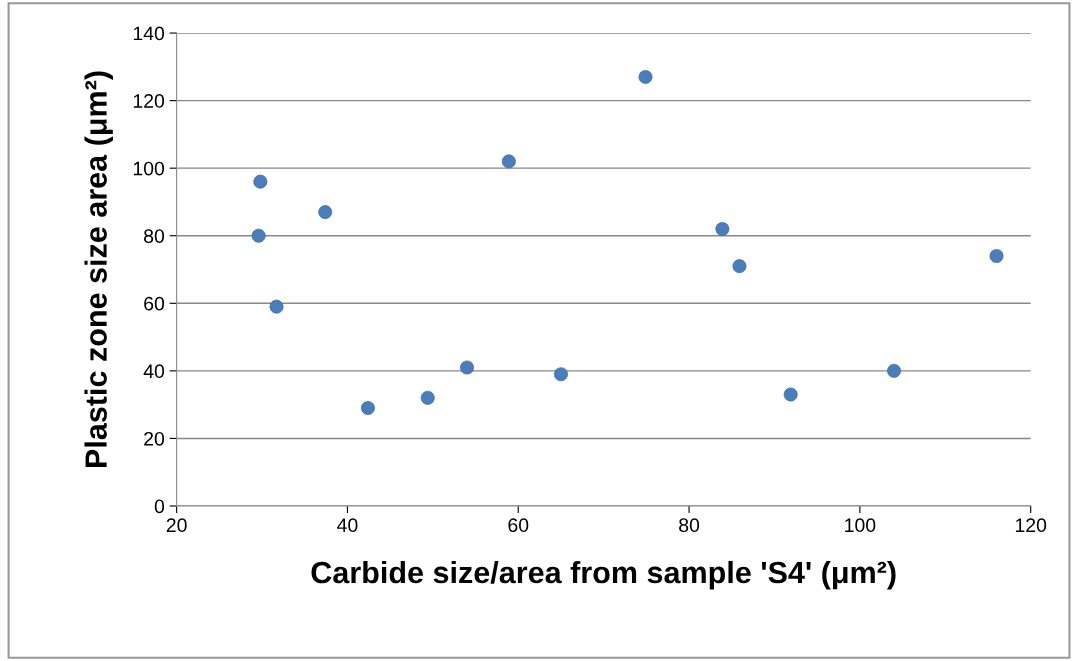 The height and width of the screenshot is (661, 1077). I want to click on x-tick-label: 60, so click(518, 525).